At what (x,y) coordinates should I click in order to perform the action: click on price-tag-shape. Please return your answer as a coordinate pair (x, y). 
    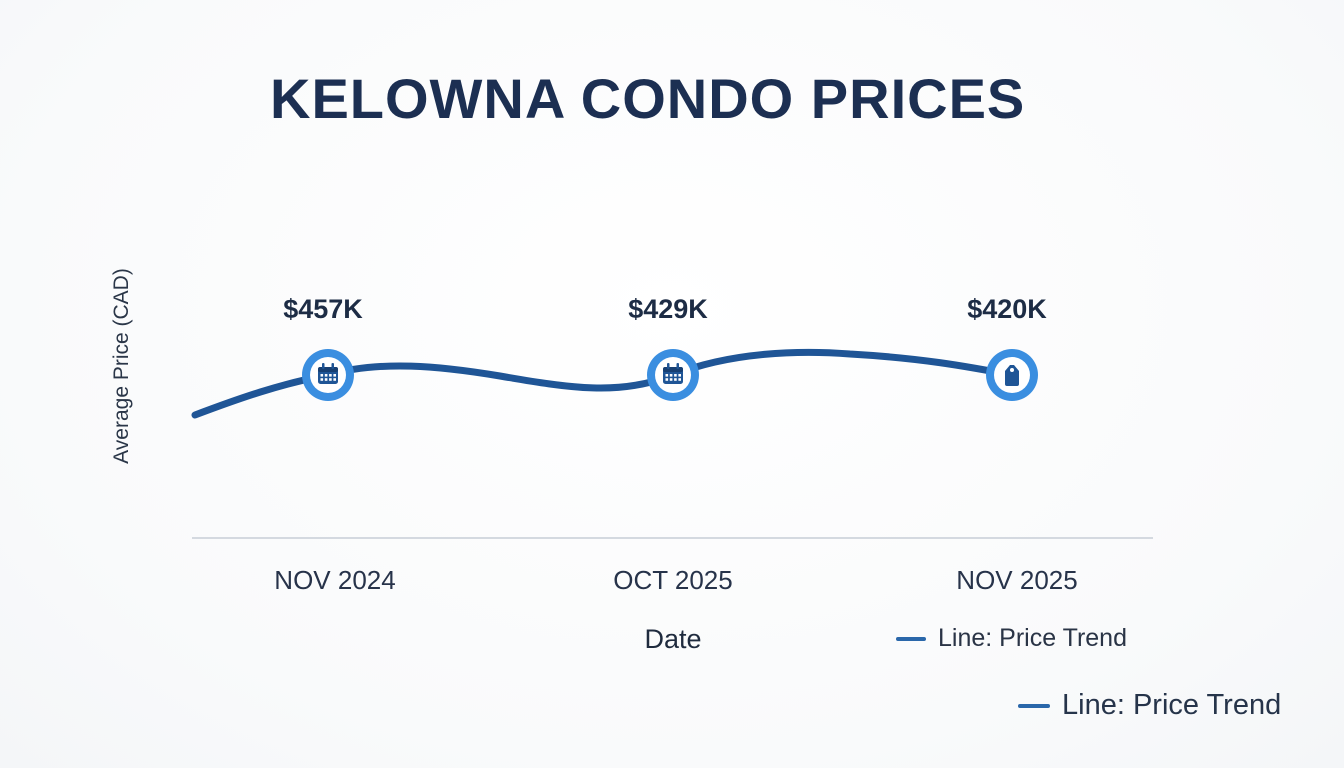
    Looking at the image, I should click on (1012, 375).